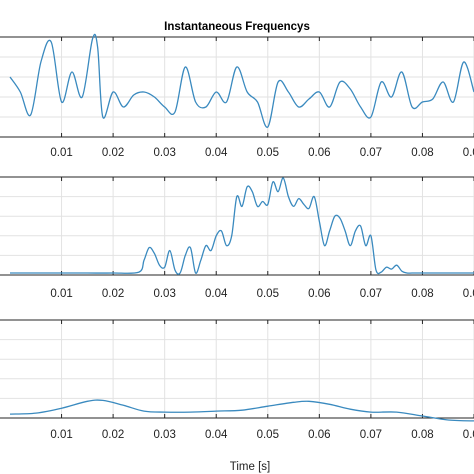  Describe the element at coordinates (241, 410) in the screenshot. I see `series-line` at that location.